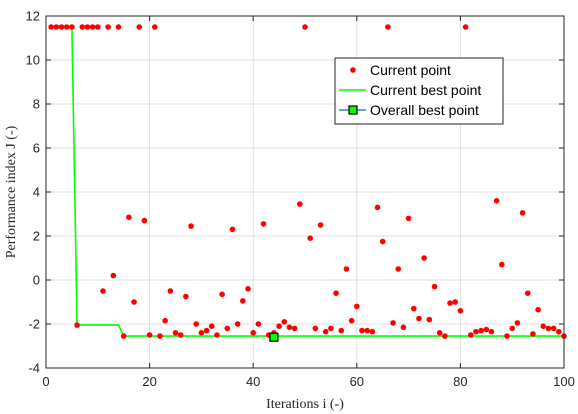  What do you see at coordinates (33, 60) in the screenshot?
I see `y-tick-label: 10` at bounding box center [33, 60].